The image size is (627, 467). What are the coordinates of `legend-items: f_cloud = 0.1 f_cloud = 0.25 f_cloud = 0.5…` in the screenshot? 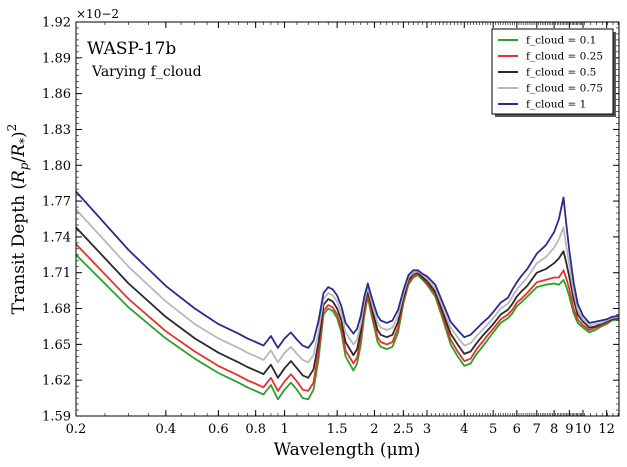 It's located at (550, 73).